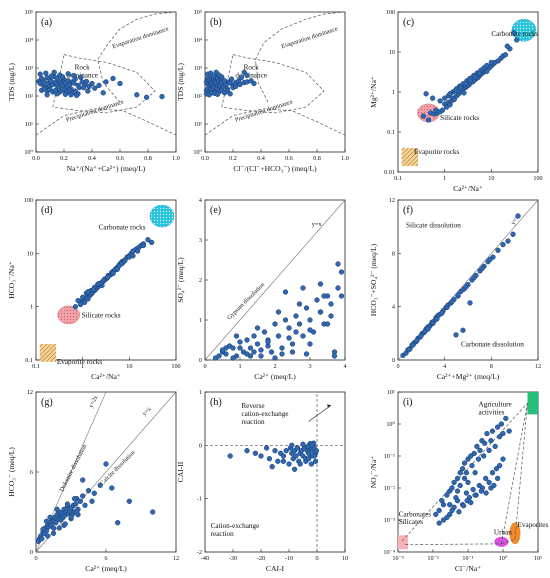 The width and height of the screenshot is (550, 578). What do you see at coordinates (200, 320) in the screenshot?
I see `y-tick-label: 1` at bounding box center [200, 320].